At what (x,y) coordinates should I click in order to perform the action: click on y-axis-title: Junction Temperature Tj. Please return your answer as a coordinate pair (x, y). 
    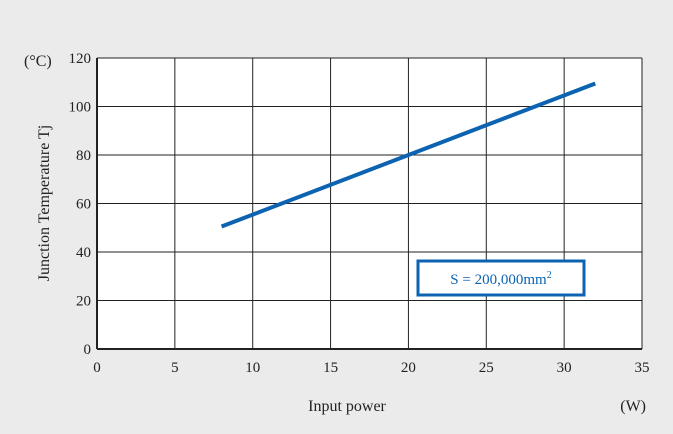
    Looking at the image, I should click on (44, 203).